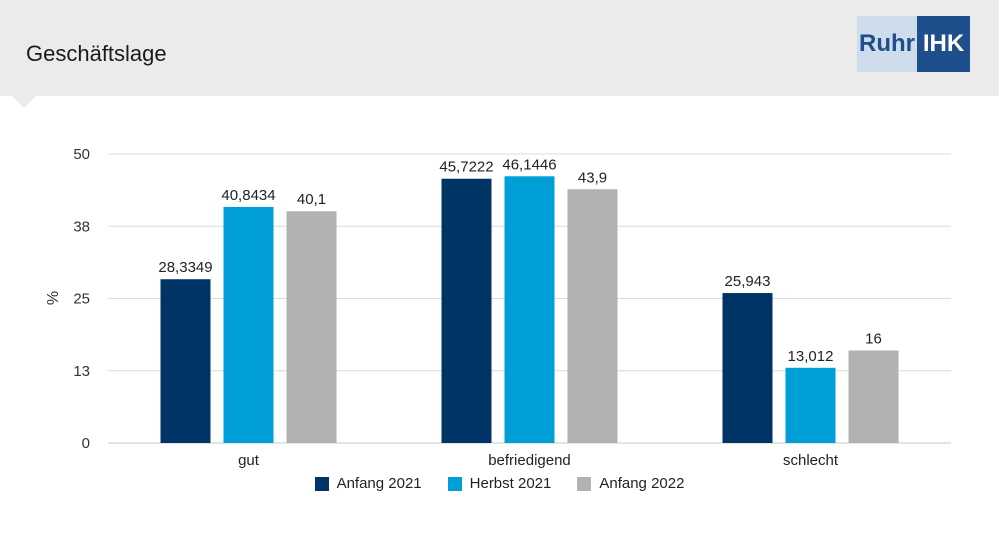 This screenshot has width=999, height=533. Describe the element at coordinates (24, 102) in the screenshot. I see `header-notch` at that location.